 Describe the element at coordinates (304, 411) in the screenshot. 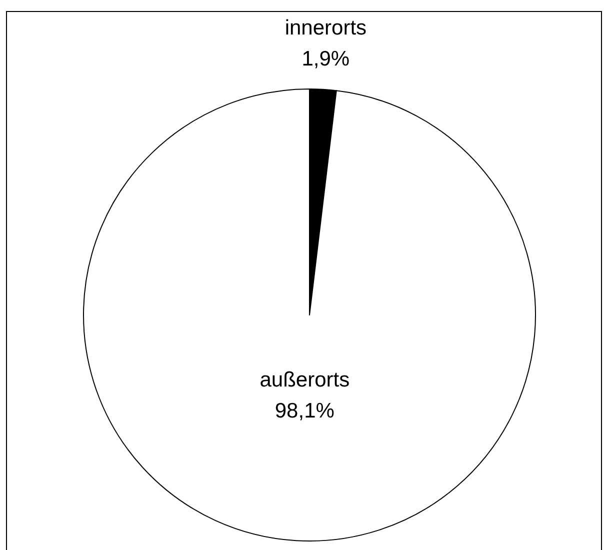

I see `data-label: 98,1%` at that location.